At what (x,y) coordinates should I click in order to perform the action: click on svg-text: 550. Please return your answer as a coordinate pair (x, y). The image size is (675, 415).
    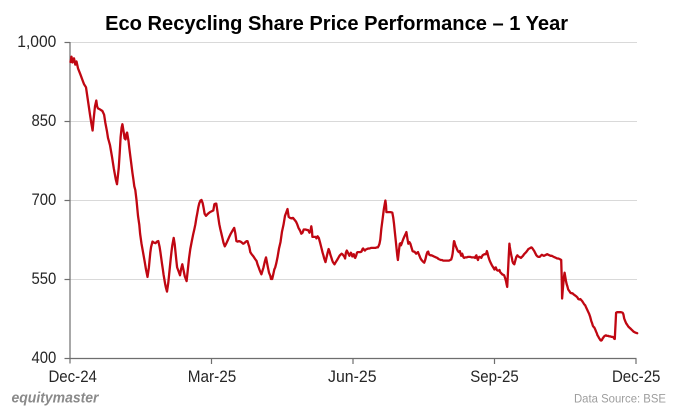
    Looking at the image, I should click on (44, 279).